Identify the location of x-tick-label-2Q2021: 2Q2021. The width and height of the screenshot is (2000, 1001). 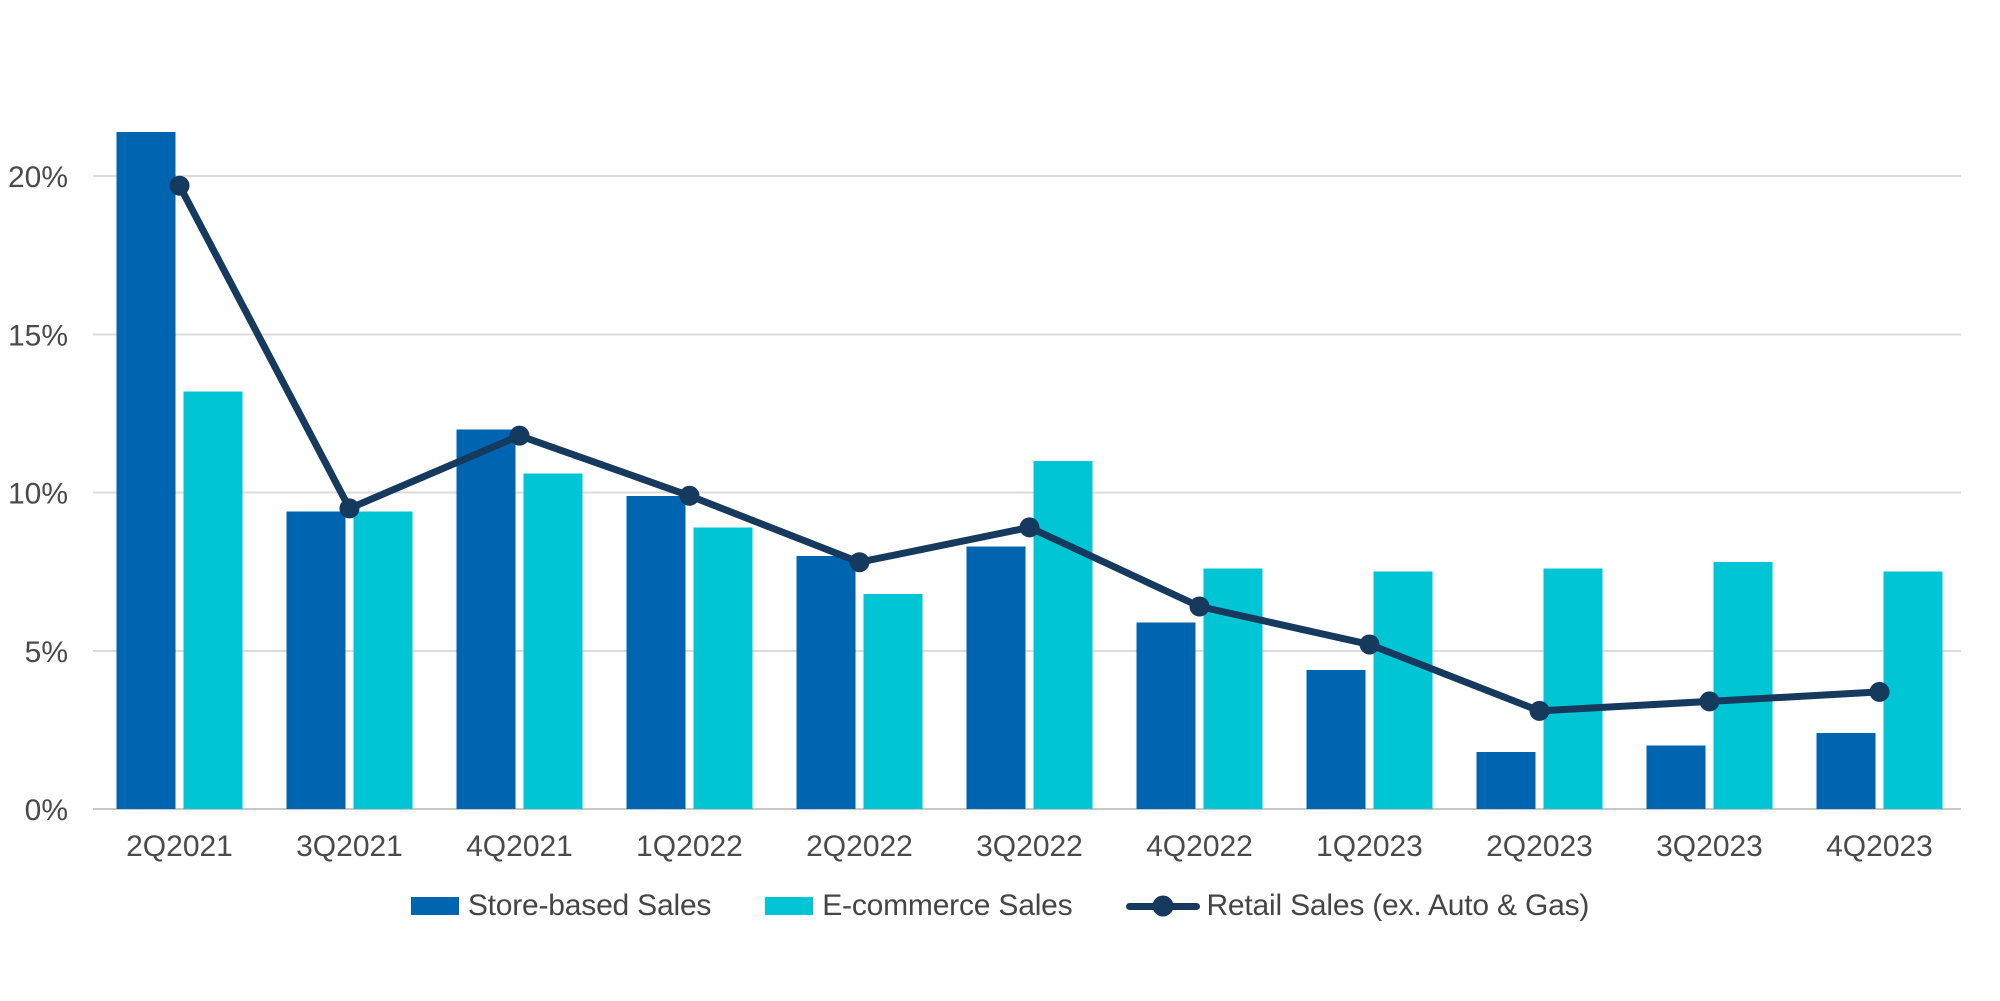
(179, 846).